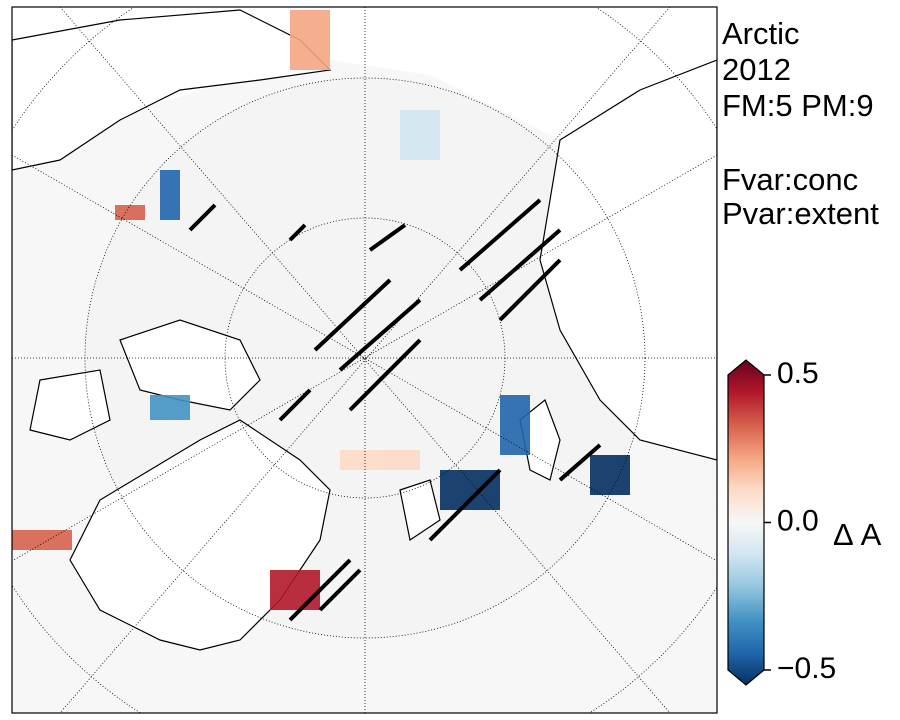 The height and width of the screenshot is (720, 900). Describe the element at coordinates (756, 69) in the screenshot. I see `year: 2012` at that location.